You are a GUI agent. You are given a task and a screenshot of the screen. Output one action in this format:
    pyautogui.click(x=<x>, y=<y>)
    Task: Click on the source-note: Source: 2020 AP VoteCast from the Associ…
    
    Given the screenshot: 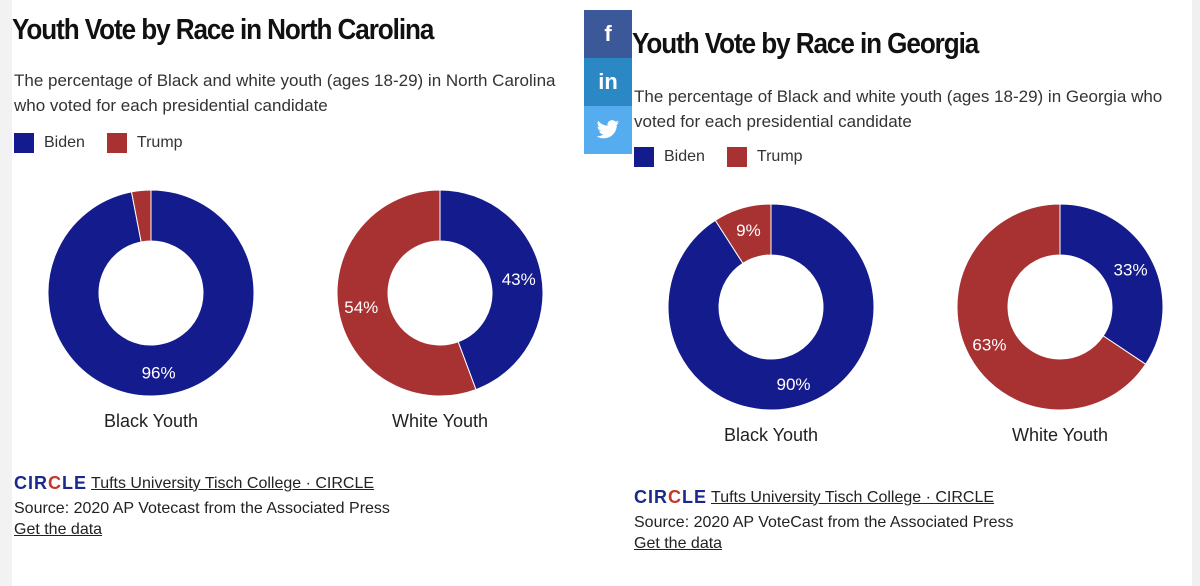 What is the action you would take?
    pyautogui.click(x=824, y=522)
    